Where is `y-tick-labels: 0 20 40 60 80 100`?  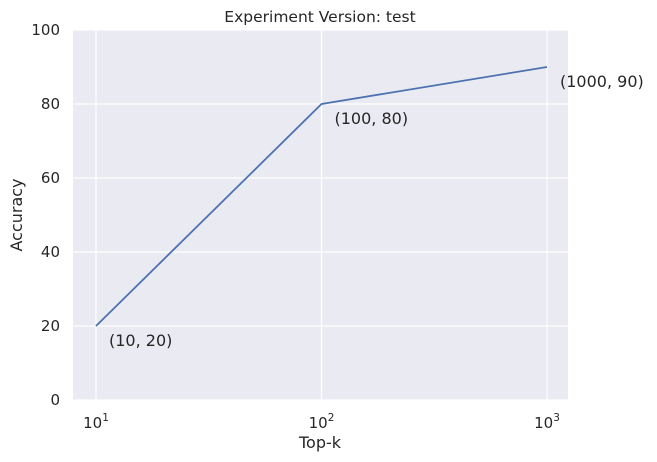 y-tick-labels: 0 20 40 60 80 100 is located at coordinates (45, 215).